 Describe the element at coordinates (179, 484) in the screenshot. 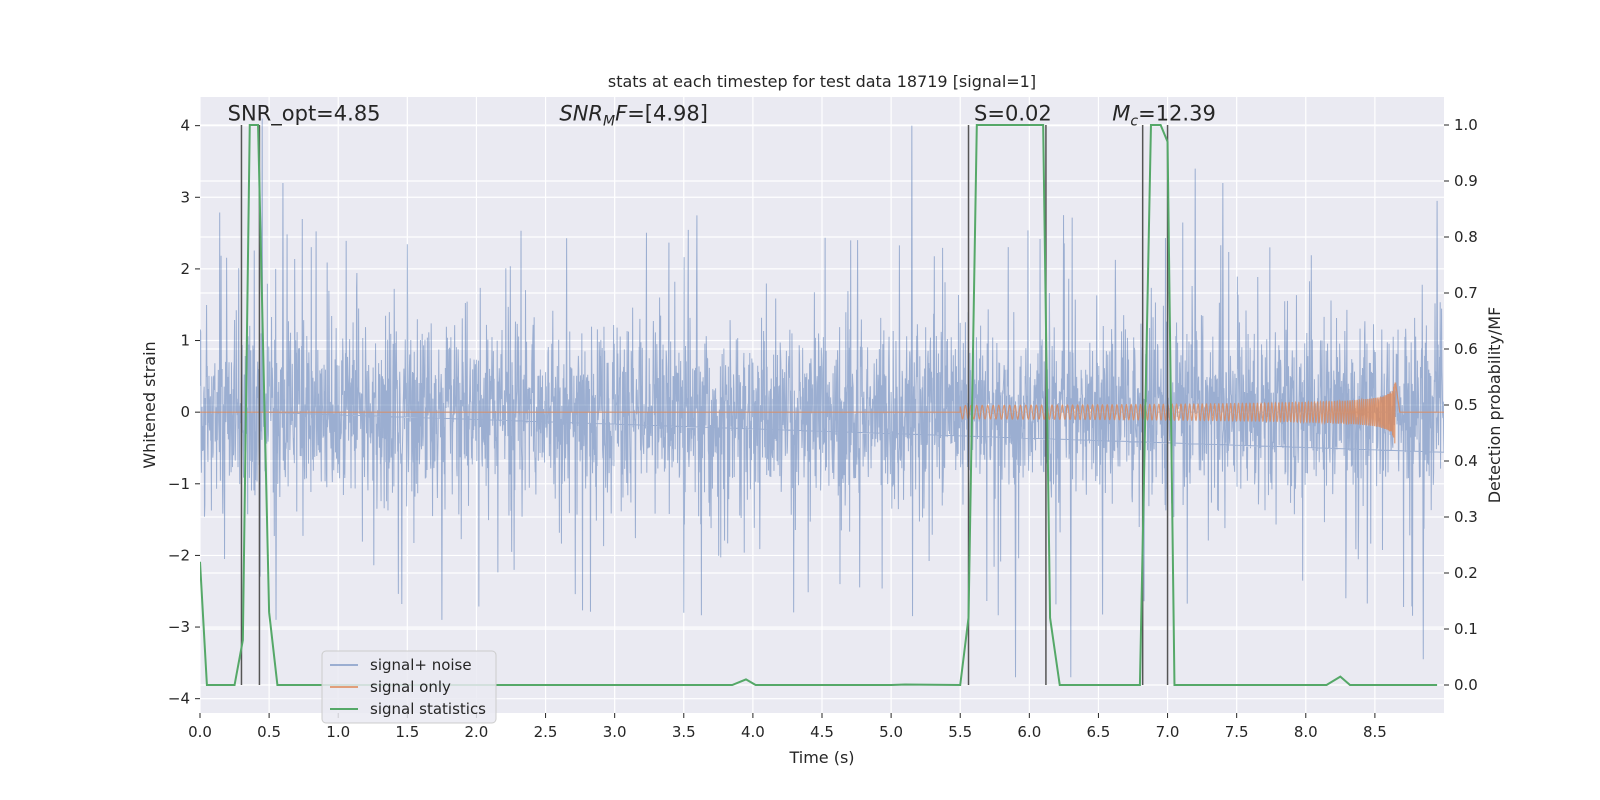

I see `y-tick-label: −1` at that location.